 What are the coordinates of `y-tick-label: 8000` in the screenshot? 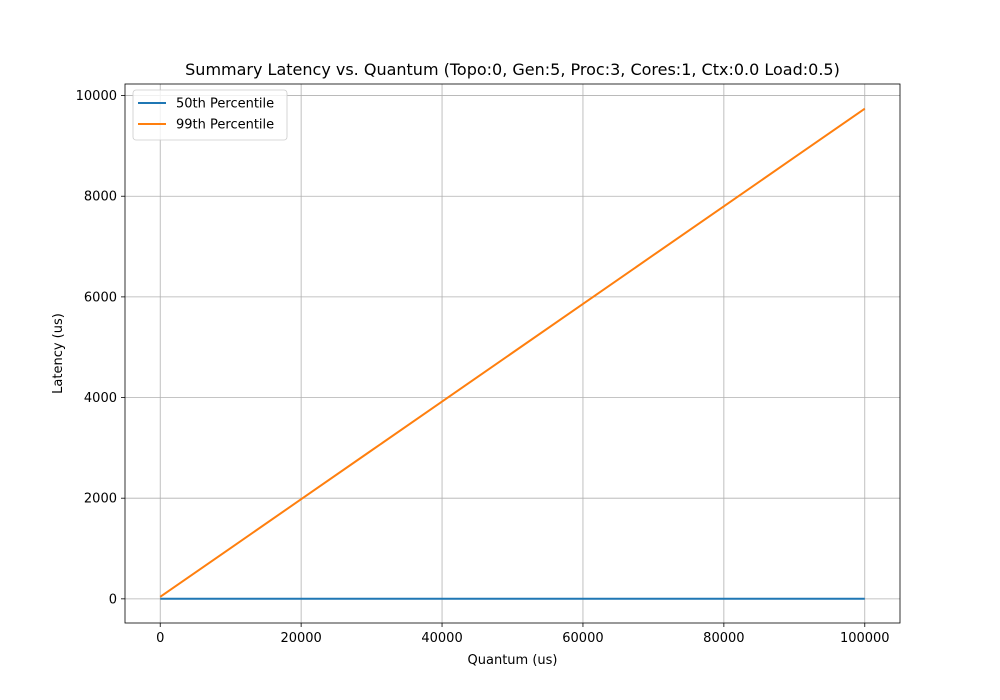 It's located at (100, 197).